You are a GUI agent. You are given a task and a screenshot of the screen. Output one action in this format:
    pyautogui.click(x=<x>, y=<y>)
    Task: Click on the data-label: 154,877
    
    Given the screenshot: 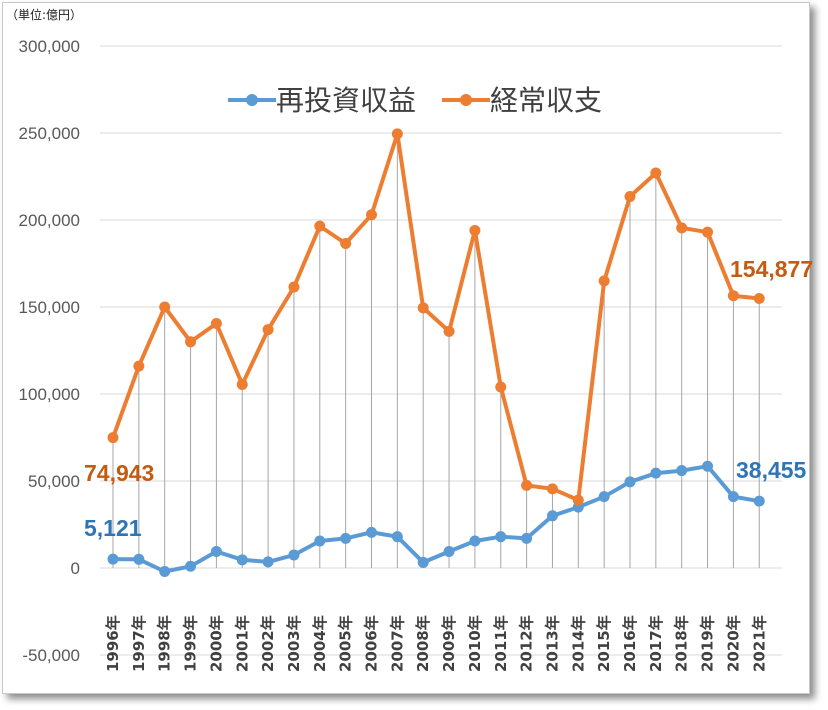 What is the action you would take?
    pyautogui.click(x=771, y=269)
    